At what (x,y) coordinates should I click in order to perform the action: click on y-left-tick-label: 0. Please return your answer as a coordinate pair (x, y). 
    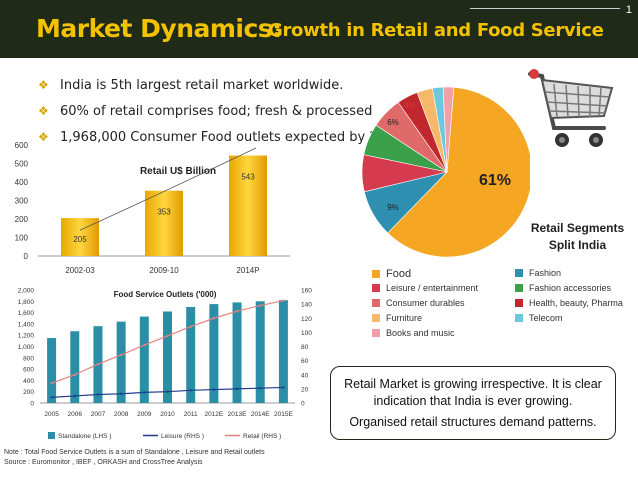
    Looking at the image, I should click on (32, 404).